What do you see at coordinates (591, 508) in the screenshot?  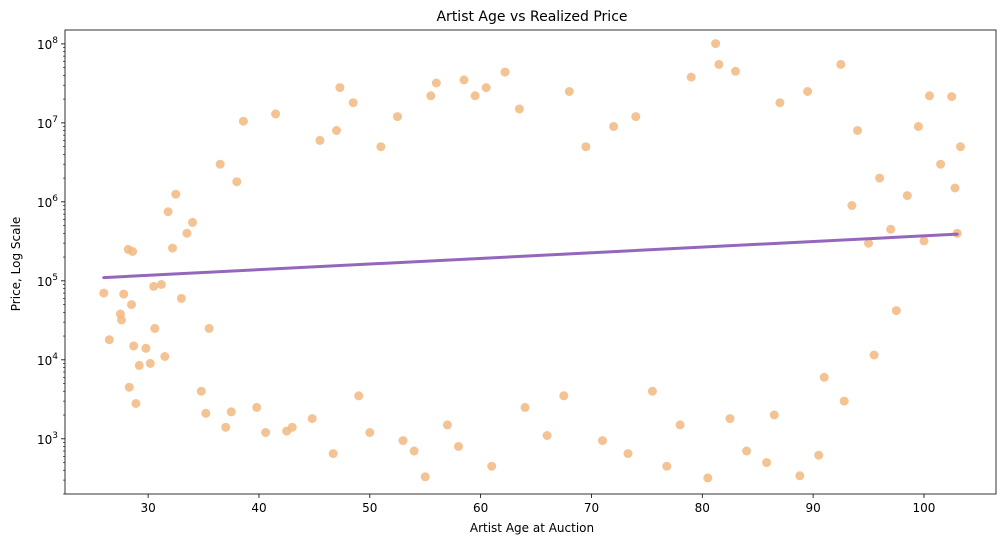 I see `x-tick-label: 70` at bounding box center [591, 508].